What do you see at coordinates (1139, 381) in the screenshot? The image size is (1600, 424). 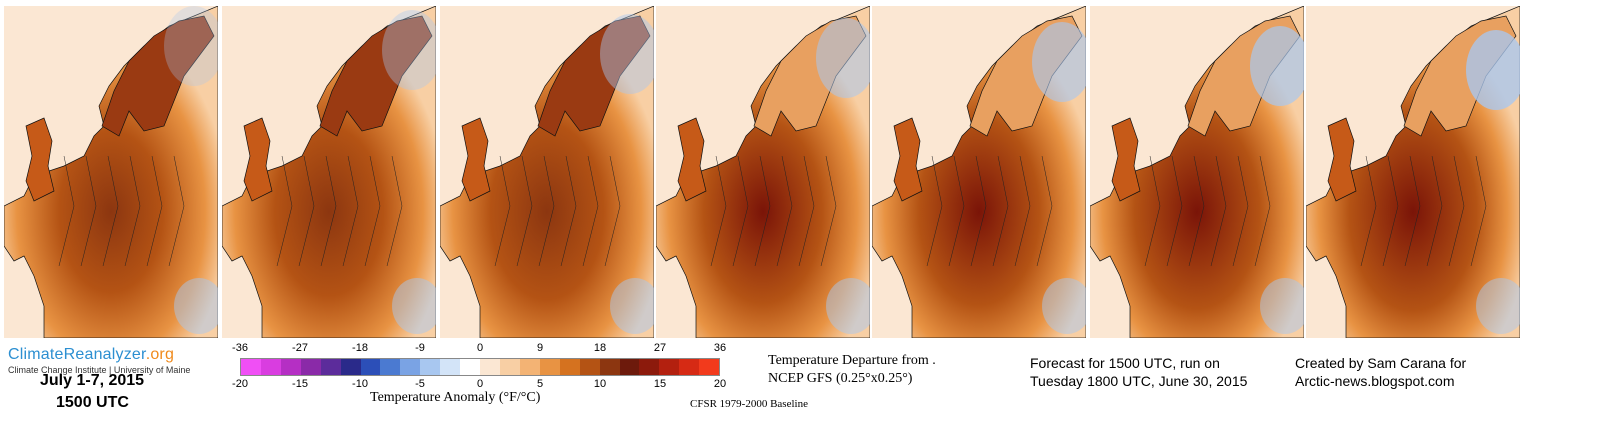 I see `forecast-line2: Tuesday 1800 UTC, June 30, 2015` at bounding box center [1139, 381].